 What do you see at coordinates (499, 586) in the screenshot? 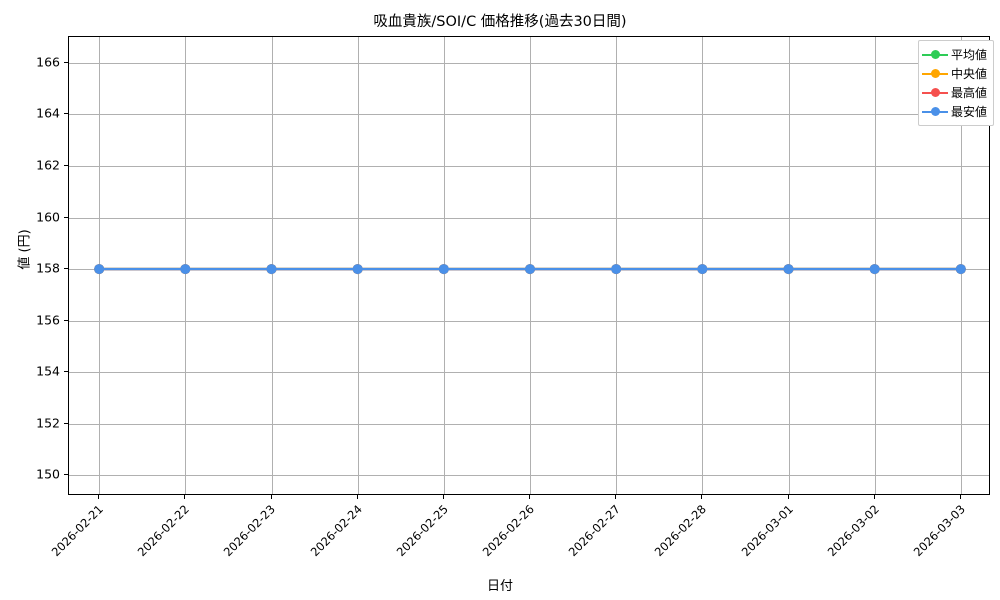
I see `x-axis-label: 日付` at bounding box center [499, 586].